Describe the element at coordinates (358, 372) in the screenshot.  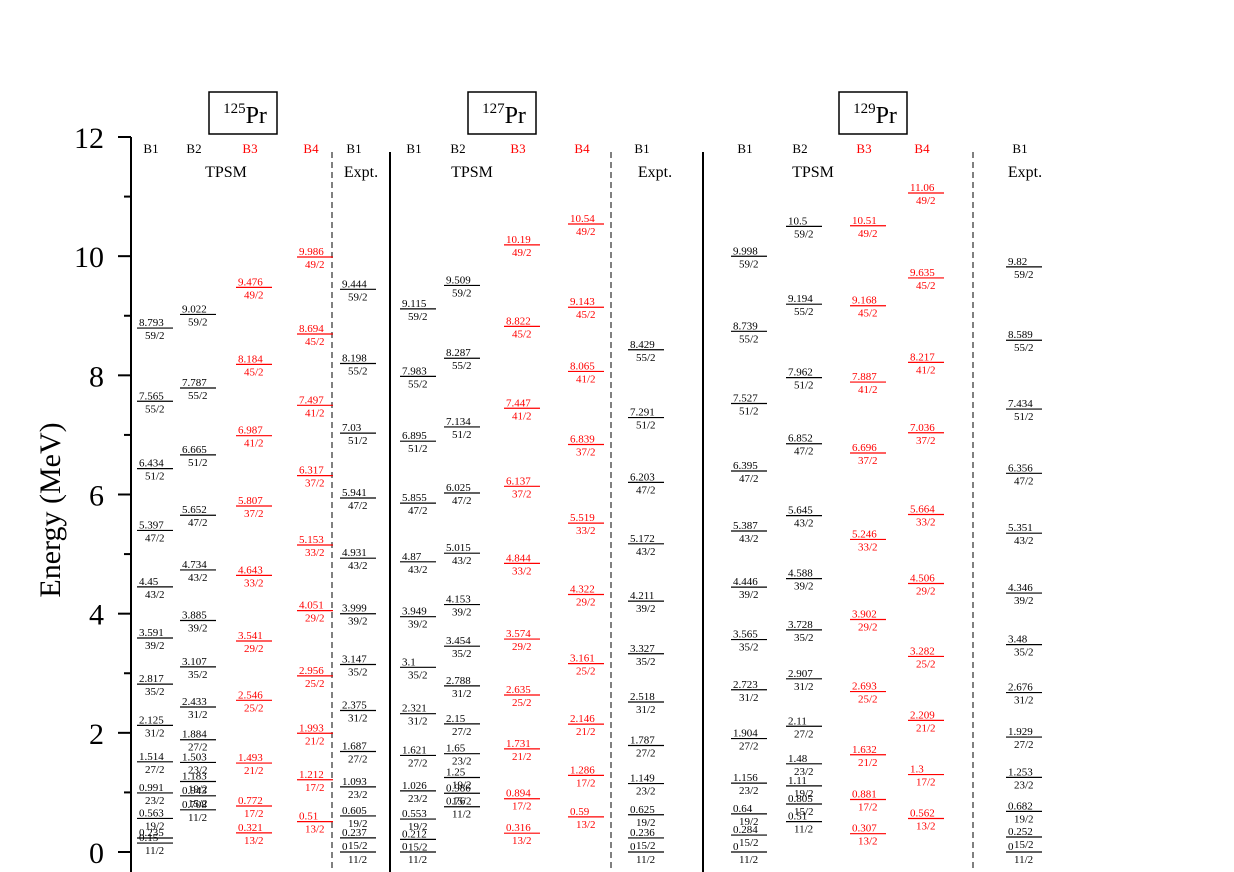
I see `level-spin: 55/2` at that location.